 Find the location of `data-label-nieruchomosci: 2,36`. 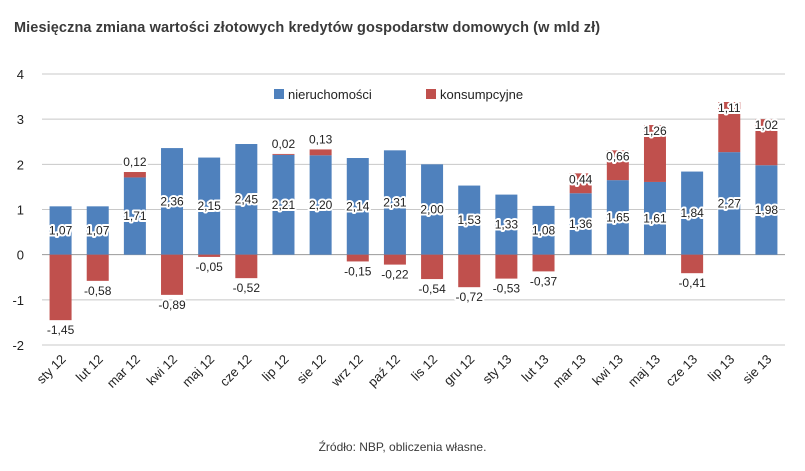

data-label-nieruchomosci: 2,36 is located at coordinates (172, 201).